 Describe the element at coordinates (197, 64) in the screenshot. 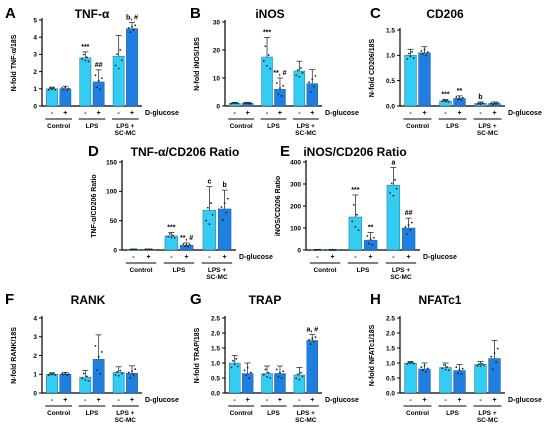

I see `y-axis-label: N-fold iNOS/18S` at that location.